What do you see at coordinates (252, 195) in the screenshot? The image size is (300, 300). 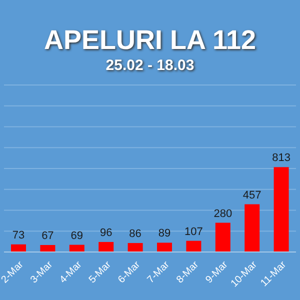 I see `data-label: 457` at bounding box center [252, 195].